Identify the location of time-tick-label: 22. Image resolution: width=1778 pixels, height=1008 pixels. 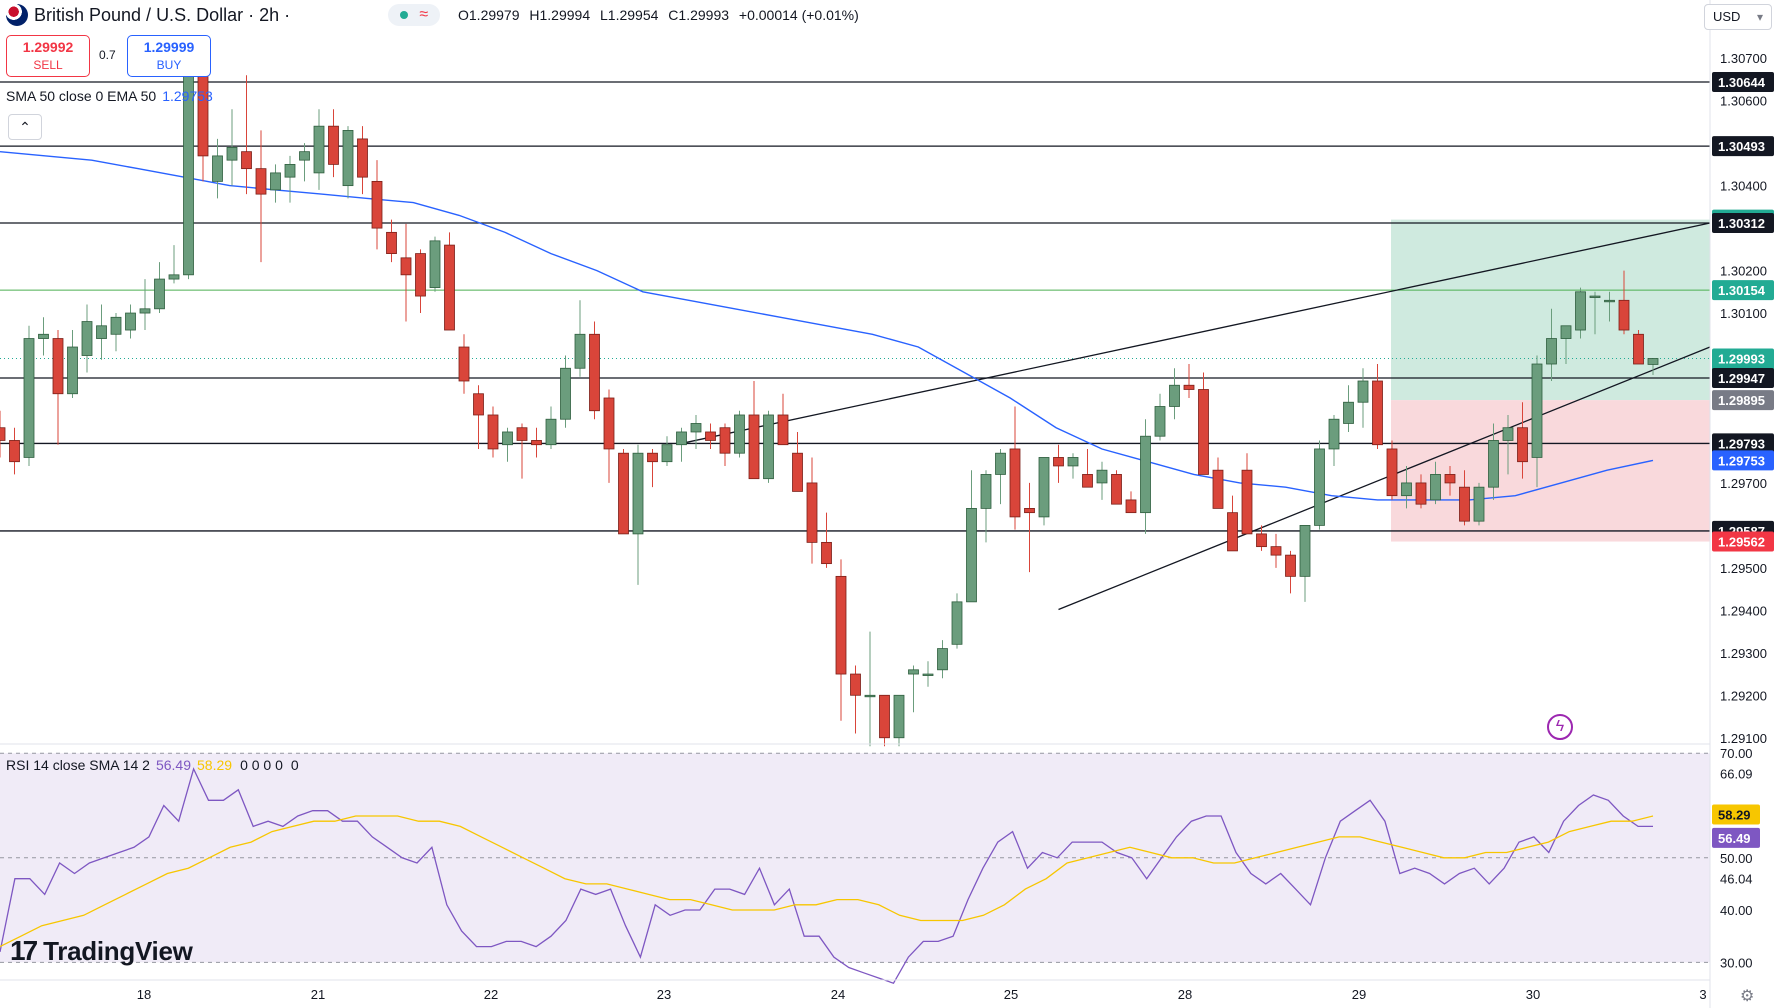
(491, 994).